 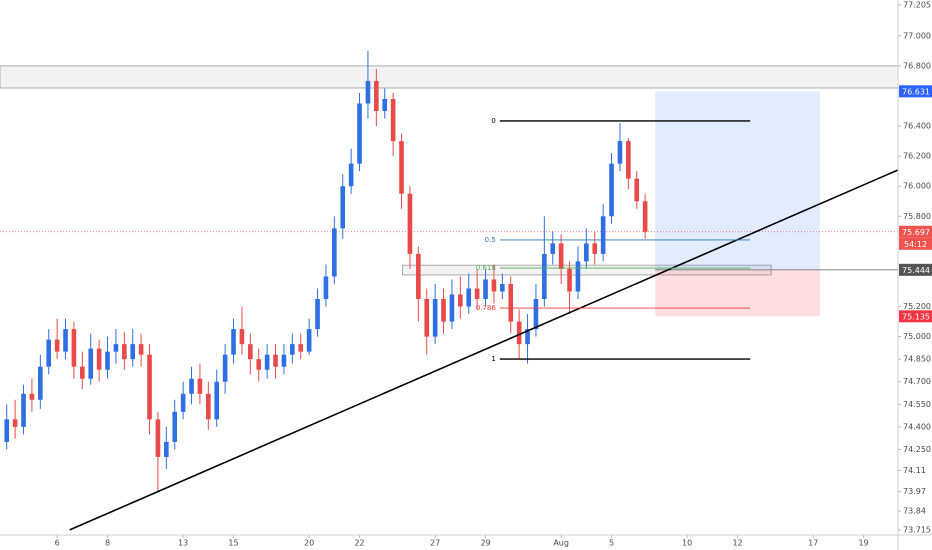 What do you see at coordinates (917, 186) in the screenshot?
I see `y-tick-label: 76.000` at bounding box center [917, 186].